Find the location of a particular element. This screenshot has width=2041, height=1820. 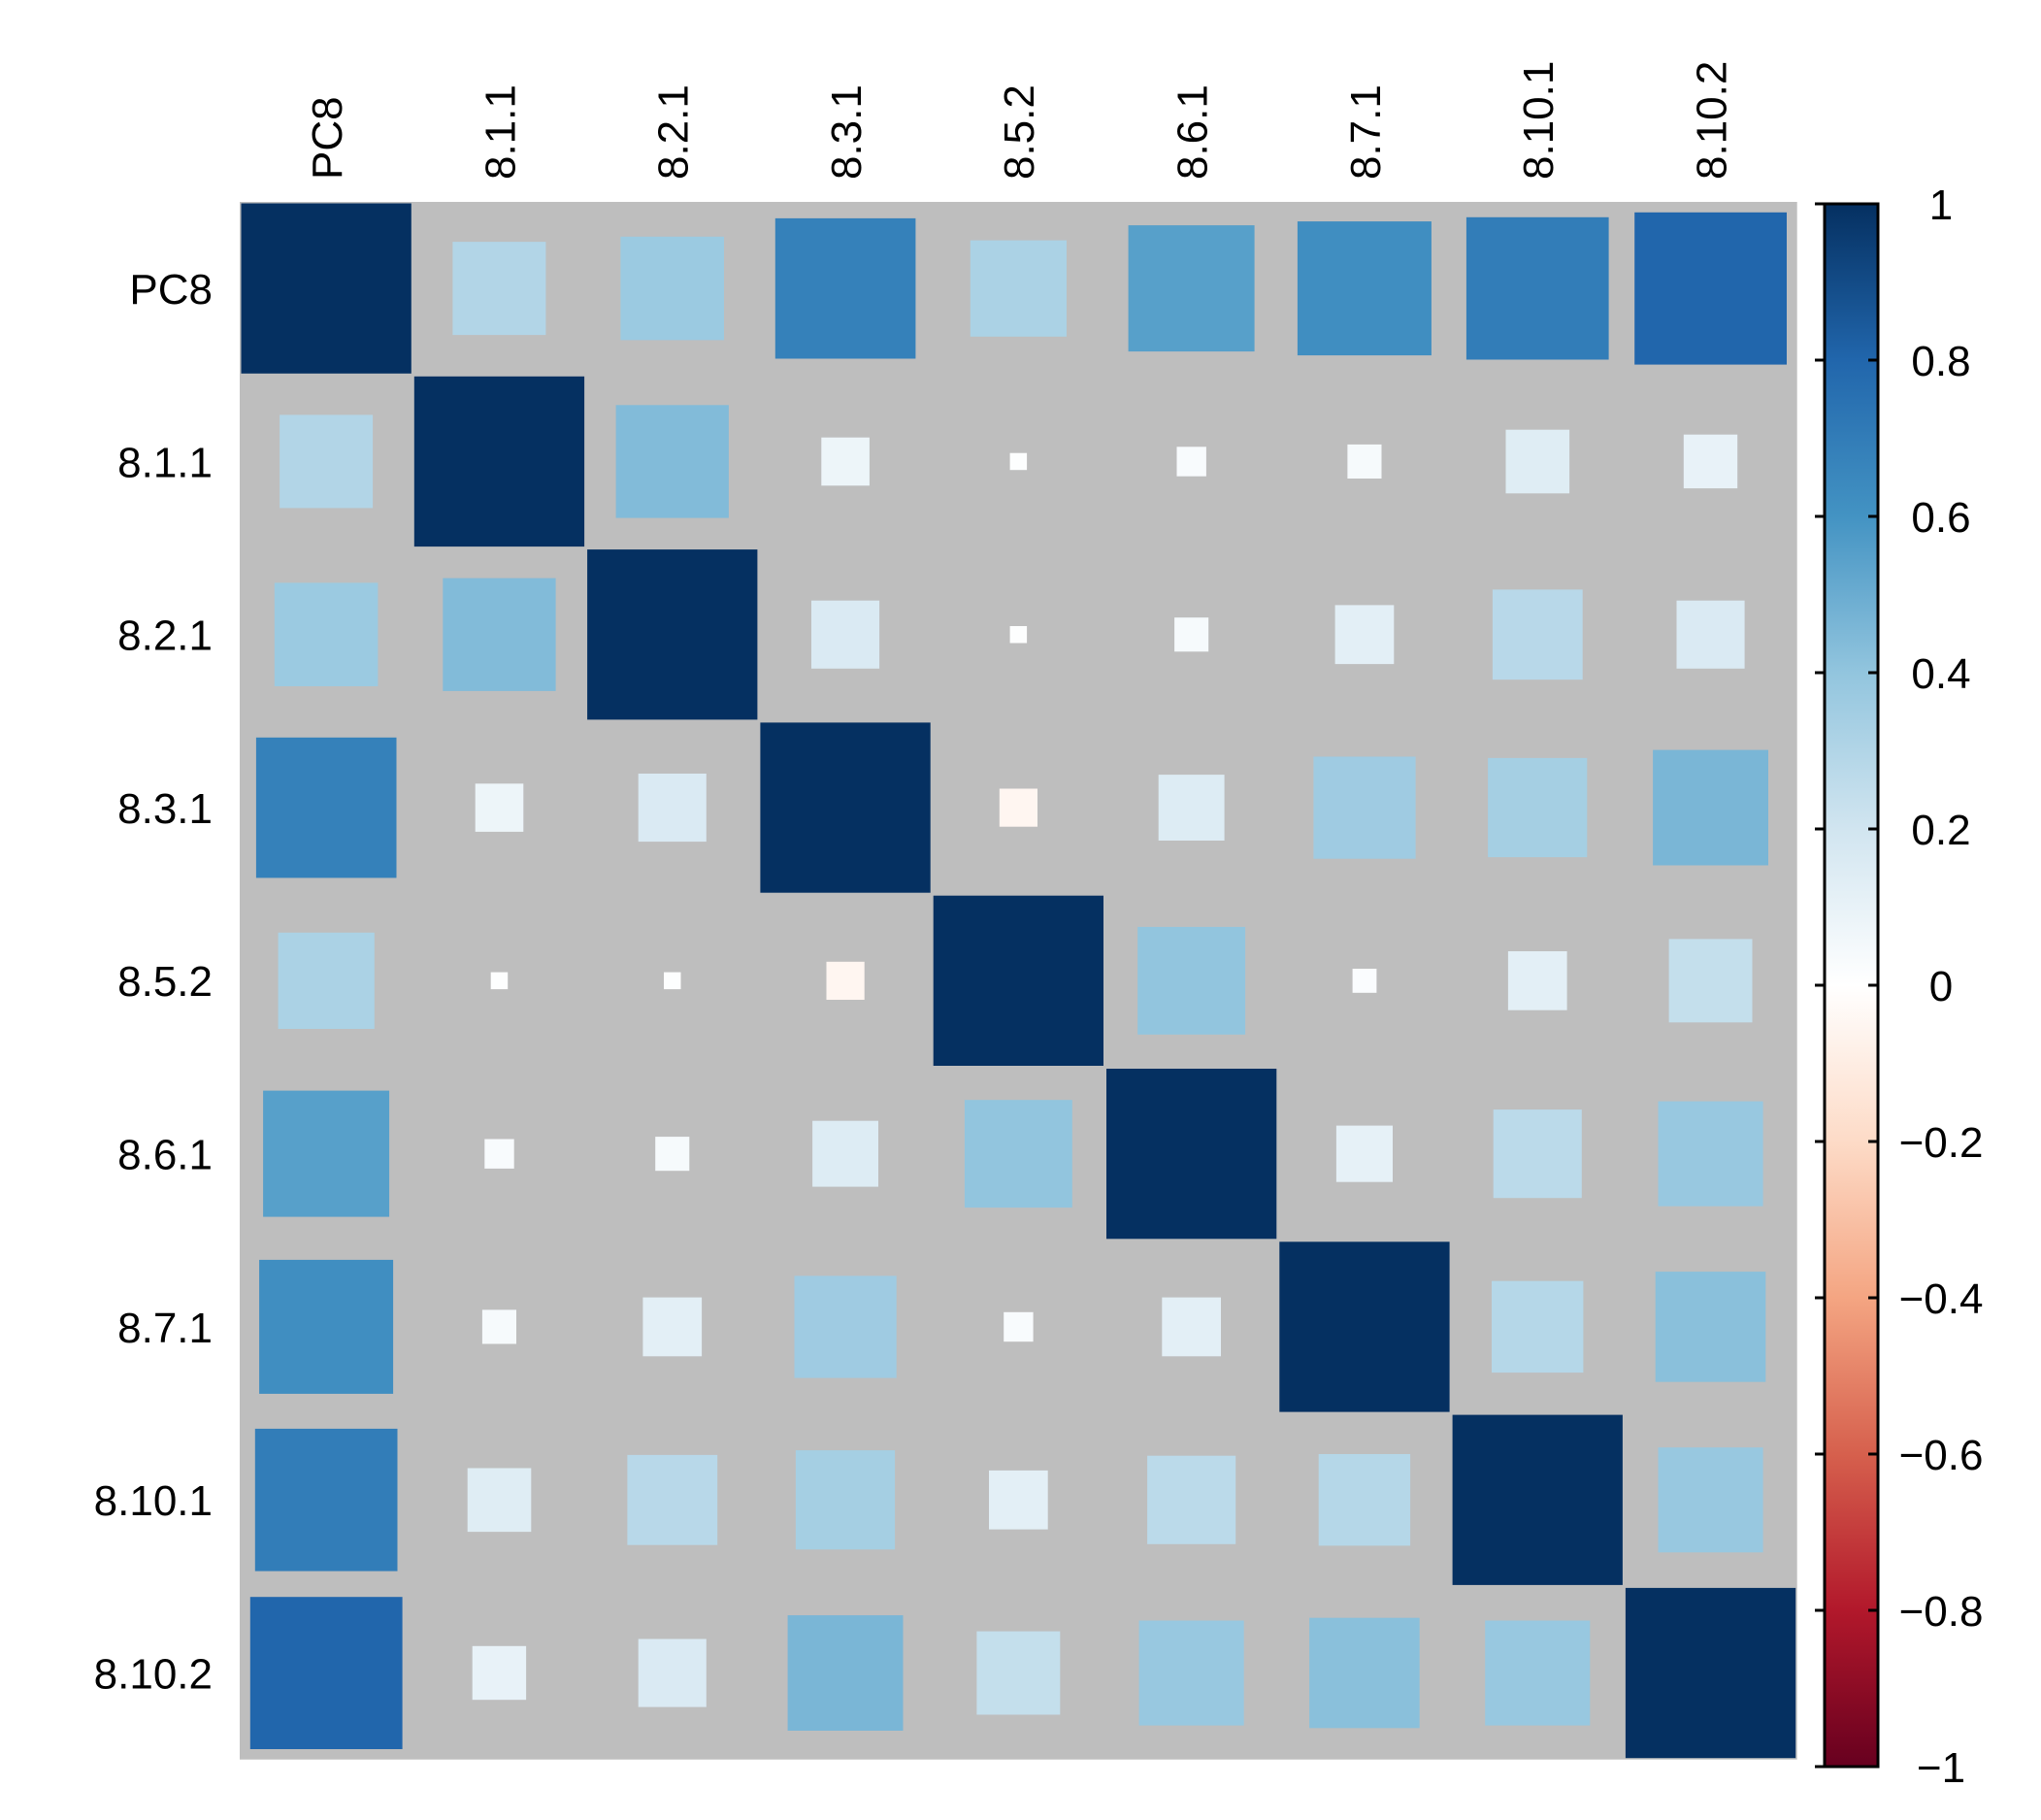

correlation-cell-8.6.1-8.3.1 is located at coordinates (845, 1153).